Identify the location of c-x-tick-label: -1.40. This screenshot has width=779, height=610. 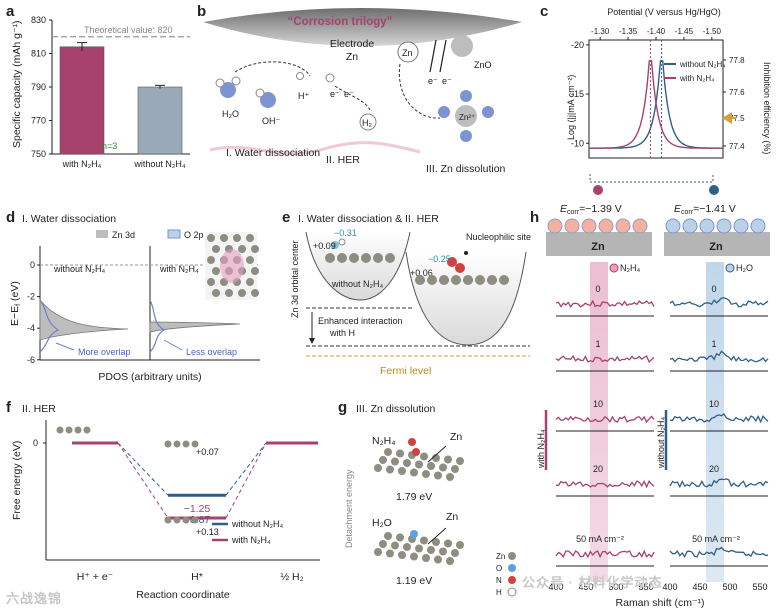
(656, 31).